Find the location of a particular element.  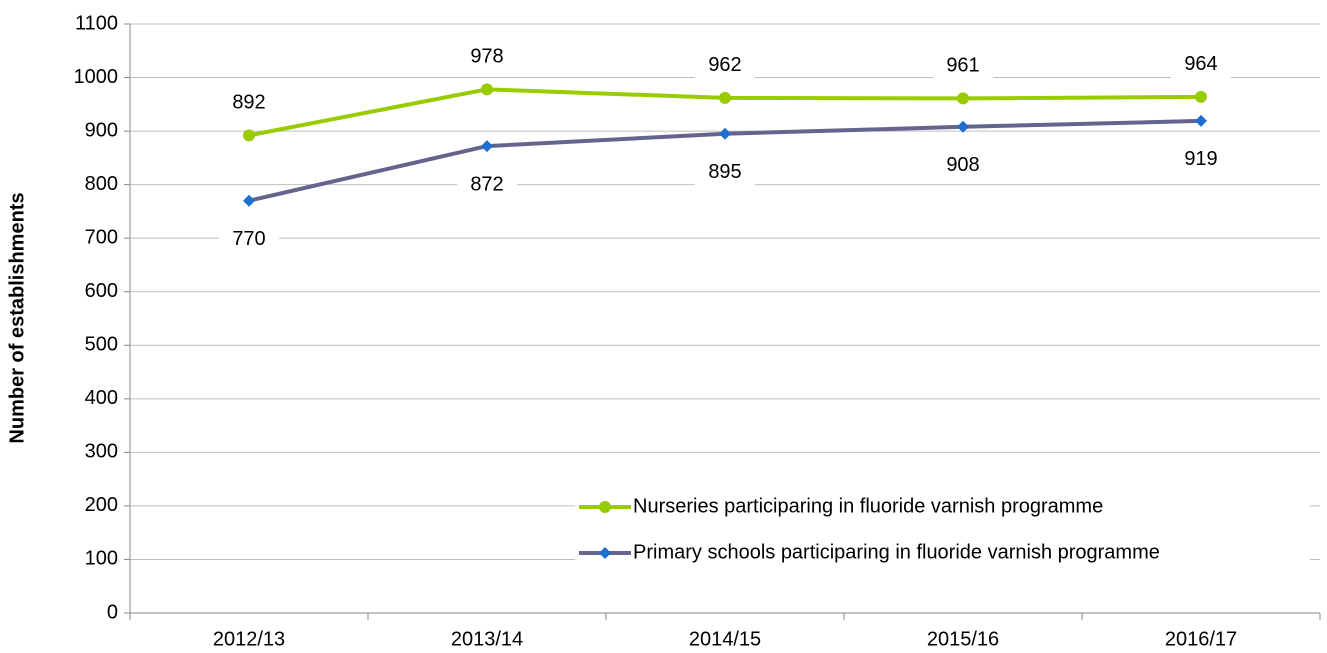

data-label: 892 is located at coordinates (248, 103).